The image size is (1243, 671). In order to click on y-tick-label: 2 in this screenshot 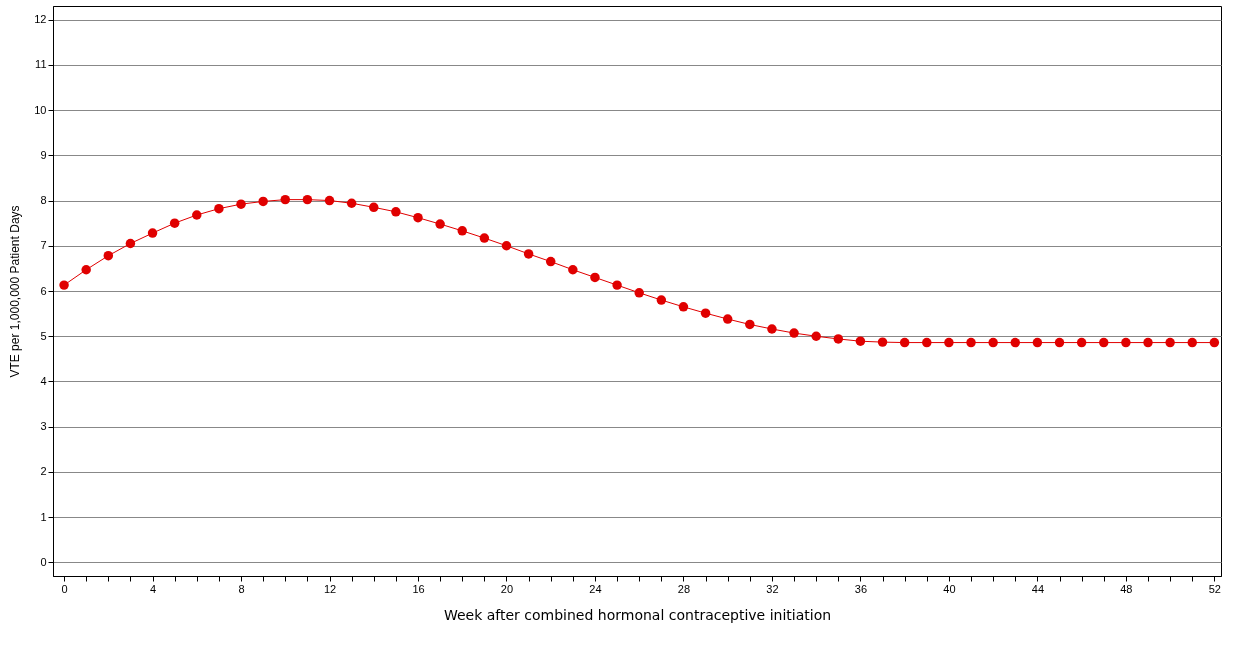, I will do `click(43, 471)`.